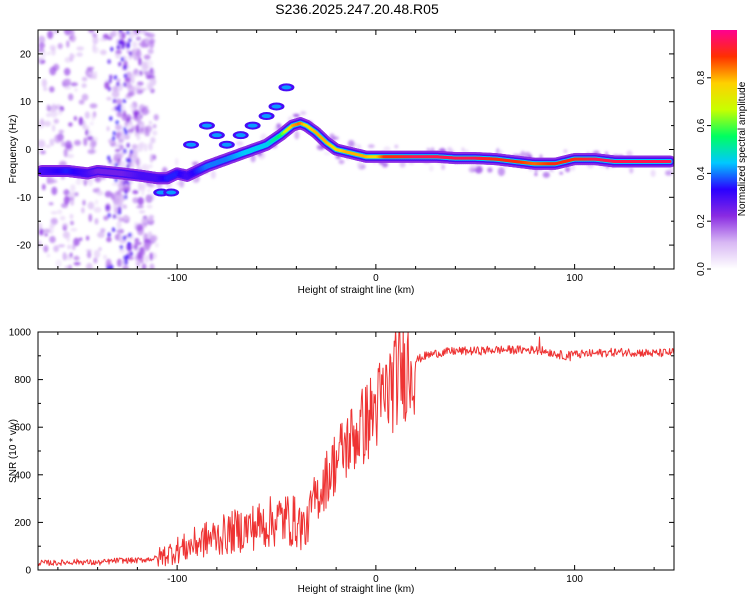 The height and width of the screenshot is (600, 750). What do you see at coordinates (357, 9) in the screenshot?
I see `figure-title: S236.2025.247.20.48.R05` at bounding box center [357, 9].